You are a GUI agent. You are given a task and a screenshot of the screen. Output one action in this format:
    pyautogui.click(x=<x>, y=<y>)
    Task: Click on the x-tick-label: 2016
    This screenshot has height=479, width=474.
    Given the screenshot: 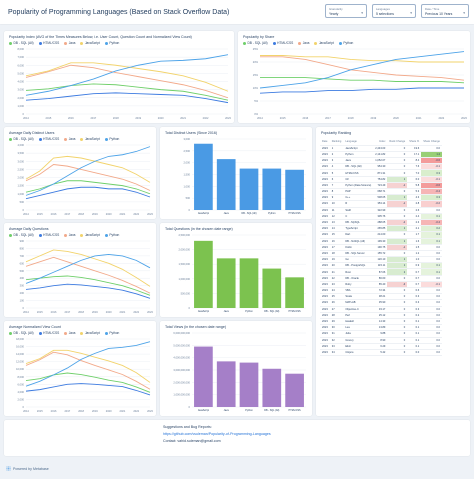 What is the action you would take?
    pyautogui.click(x=54, y=312)
    